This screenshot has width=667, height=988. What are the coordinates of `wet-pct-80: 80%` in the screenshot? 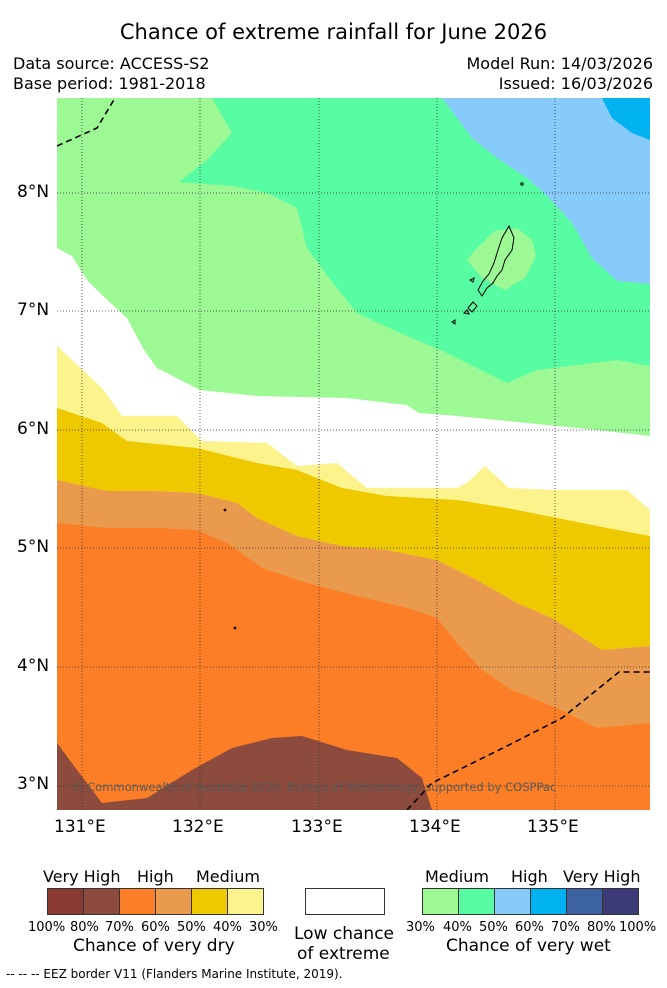 It's located at (601, 927).